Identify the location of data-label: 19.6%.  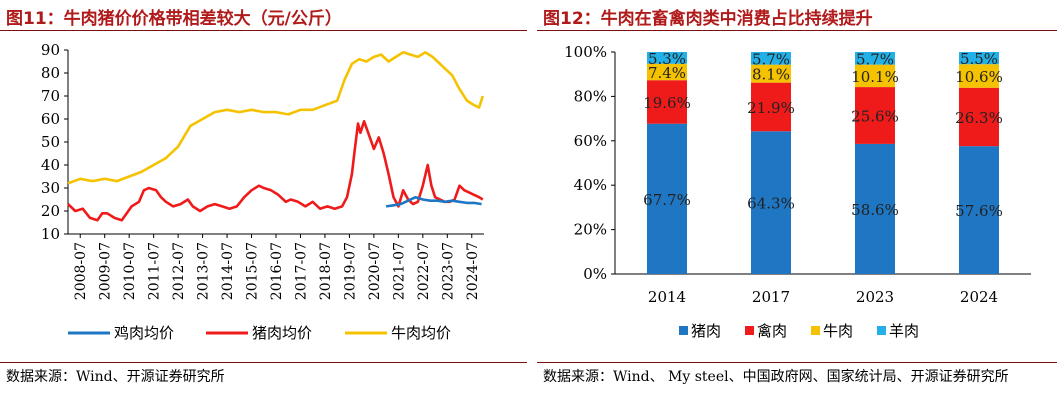
(667, 103).